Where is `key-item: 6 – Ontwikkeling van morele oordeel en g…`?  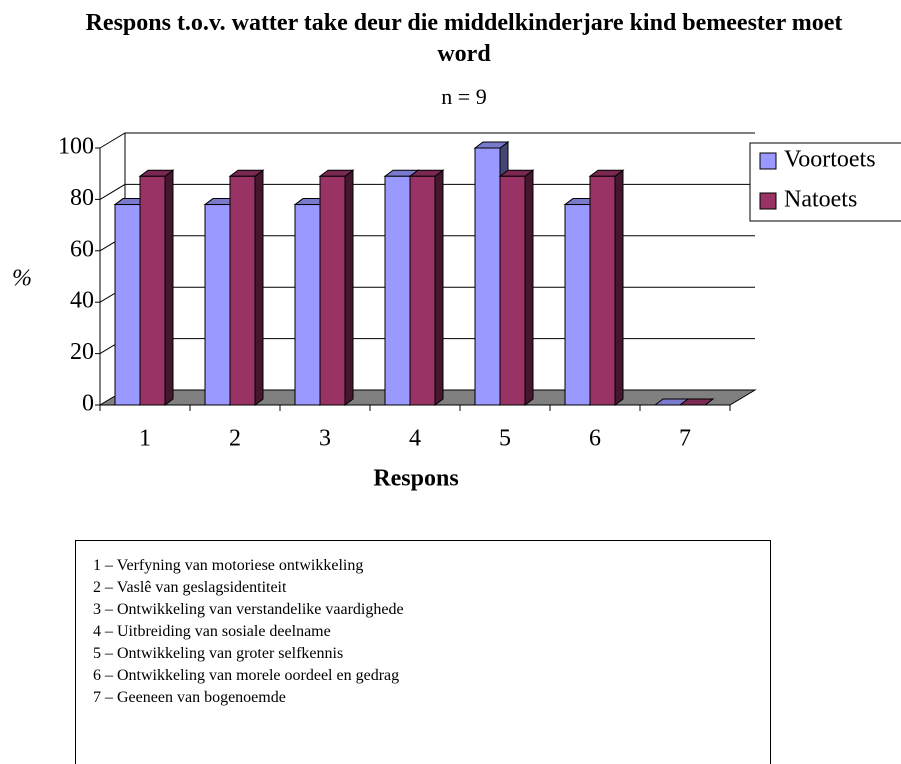
key-item: 6 – Ontwikkeling van morele oordeel en g… is located at coordinates (246, 675).